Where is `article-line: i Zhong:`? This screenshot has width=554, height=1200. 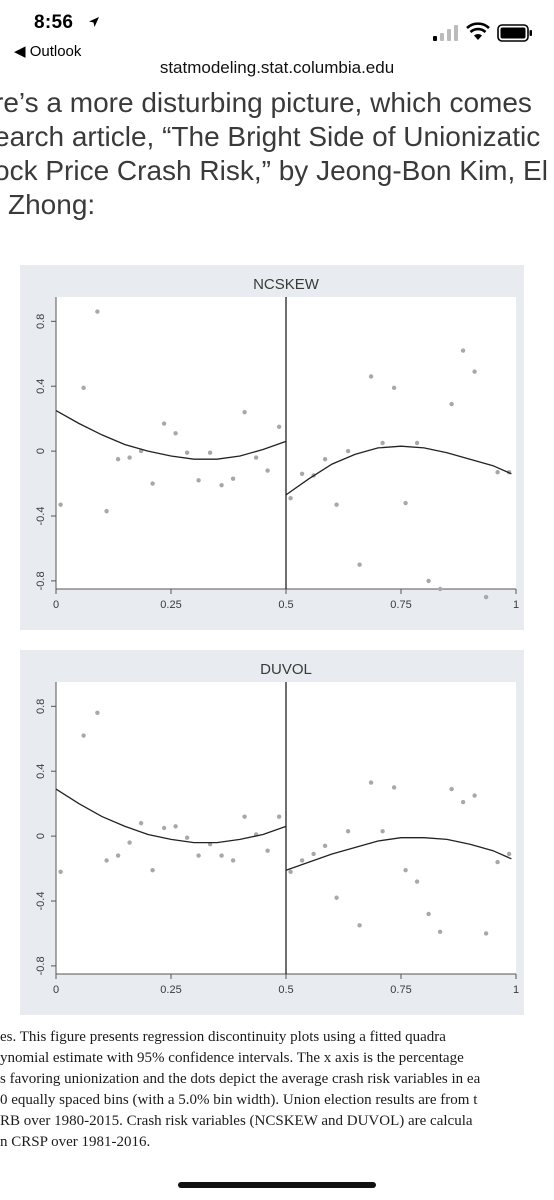 article-line: i Zhong: is located at coordinates (48, 204).